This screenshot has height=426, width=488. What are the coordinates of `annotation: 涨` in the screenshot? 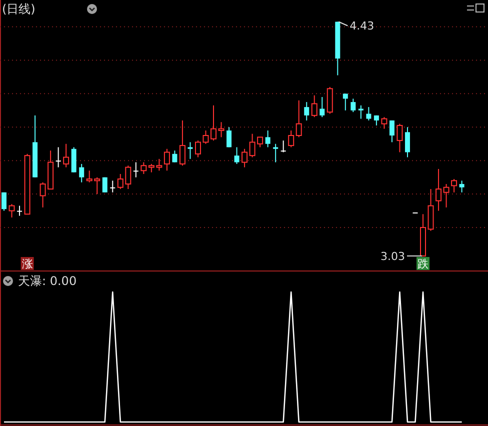 It's located at (27, 264).